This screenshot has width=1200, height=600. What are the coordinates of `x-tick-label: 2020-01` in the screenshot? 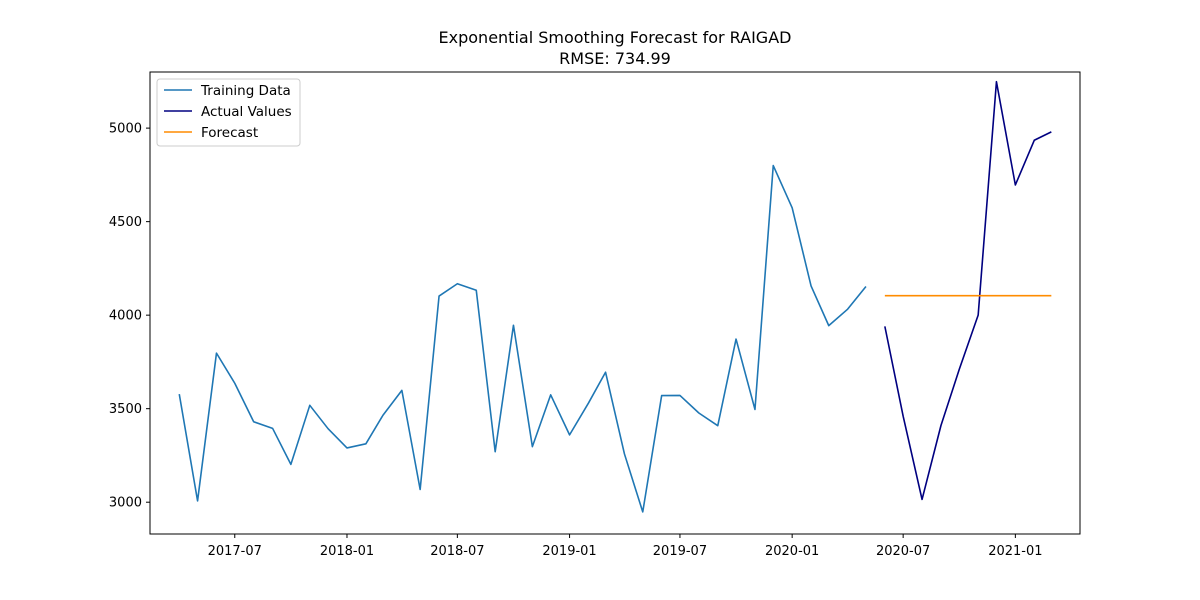 It's located at (792, 551).